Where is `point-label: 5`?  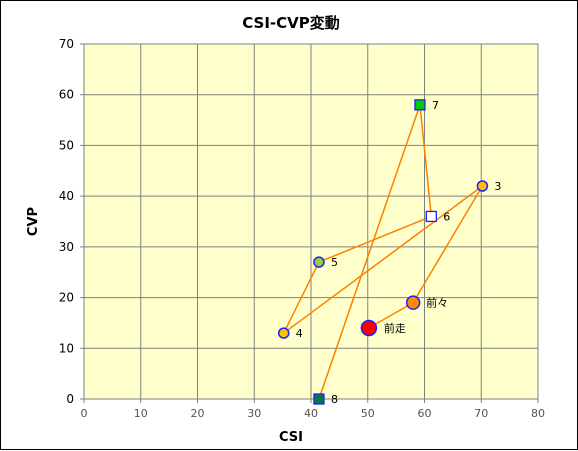 point-label: 5 is located at coordinates (334, 262).